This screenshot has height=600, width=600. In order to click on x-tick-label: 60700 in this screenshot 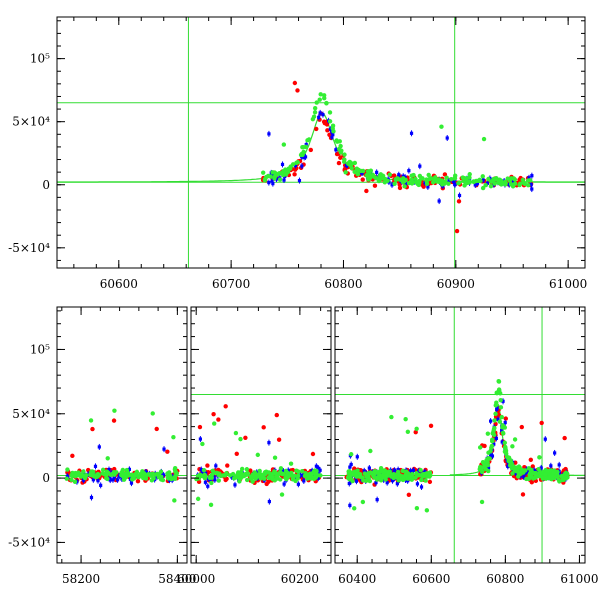, I will do `click(231, 284)`.